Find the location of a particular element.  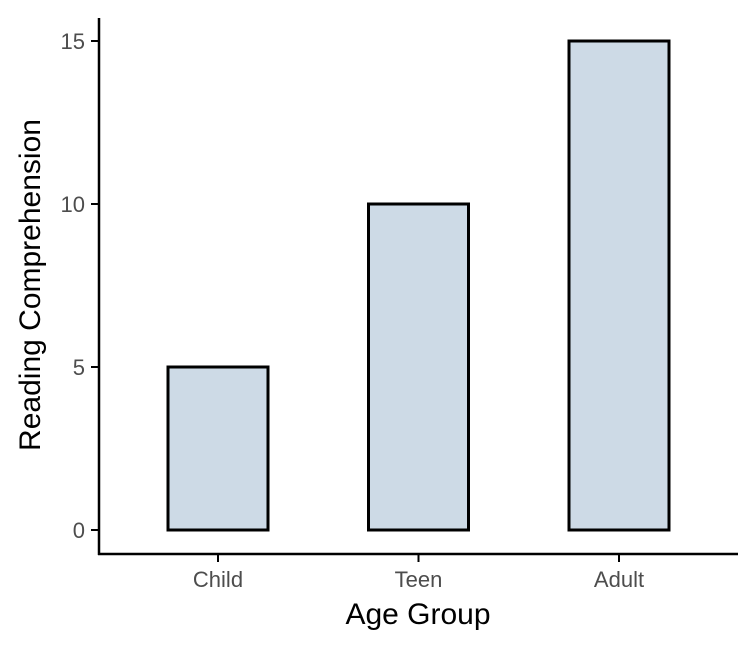

y-tick-label: 15 is located at coordinates (73, 41).